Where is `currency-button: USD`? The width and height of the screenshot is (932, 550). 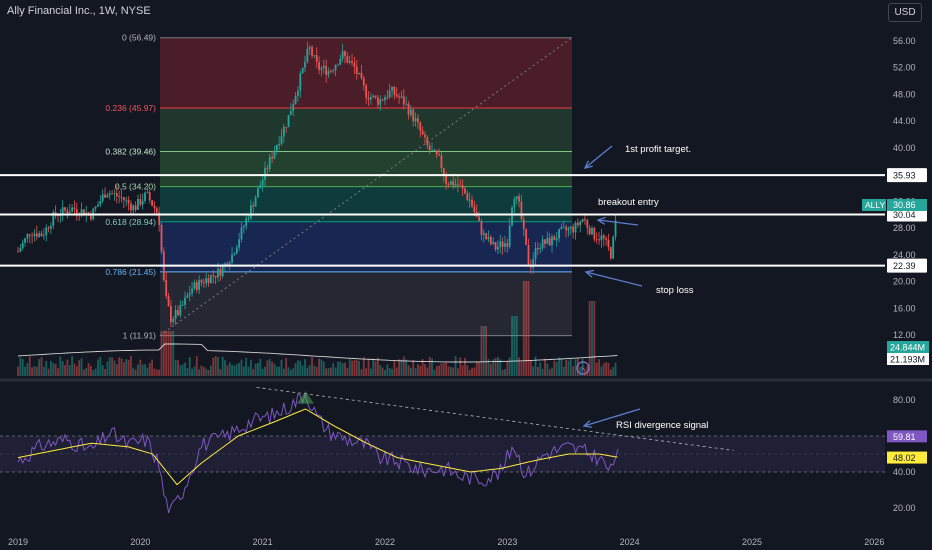
currency-button: USD is located at coordinates (905, 12).